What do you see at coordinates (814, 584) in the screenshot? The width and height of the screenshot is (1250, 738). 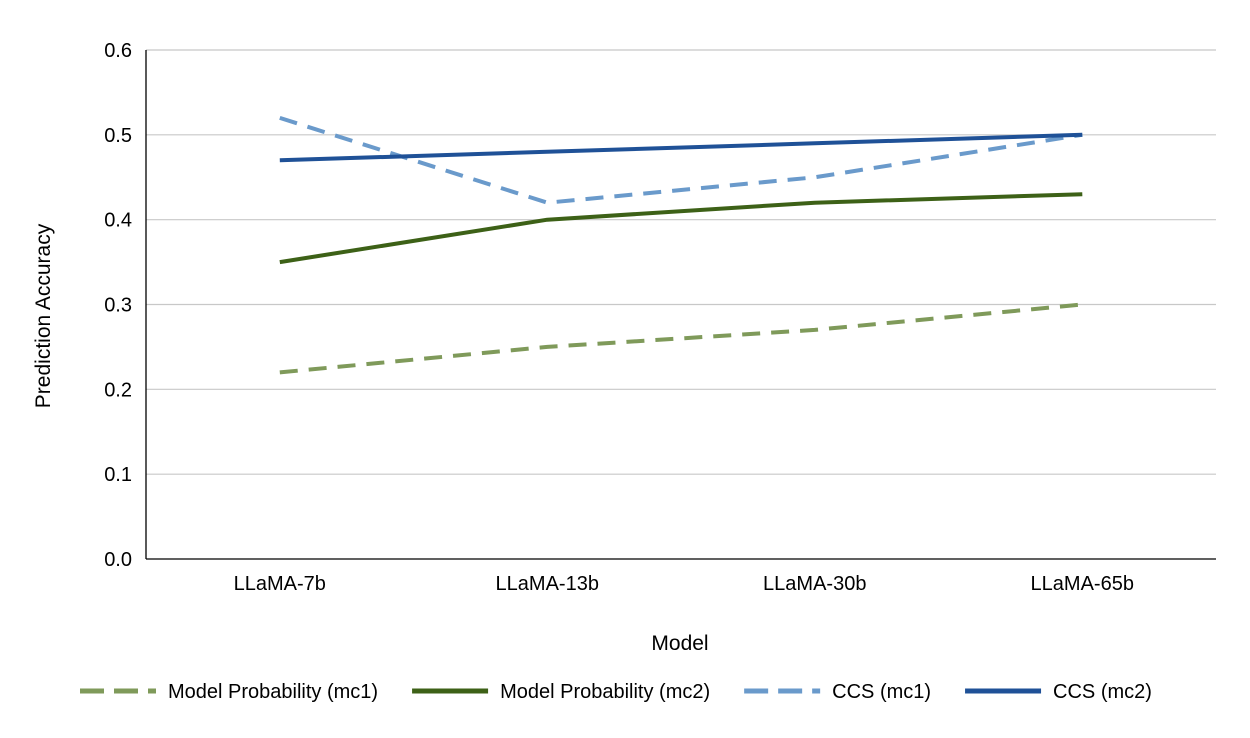 I see `x-tick-label: LLaMA-30b` at bounding box center [814, 584].